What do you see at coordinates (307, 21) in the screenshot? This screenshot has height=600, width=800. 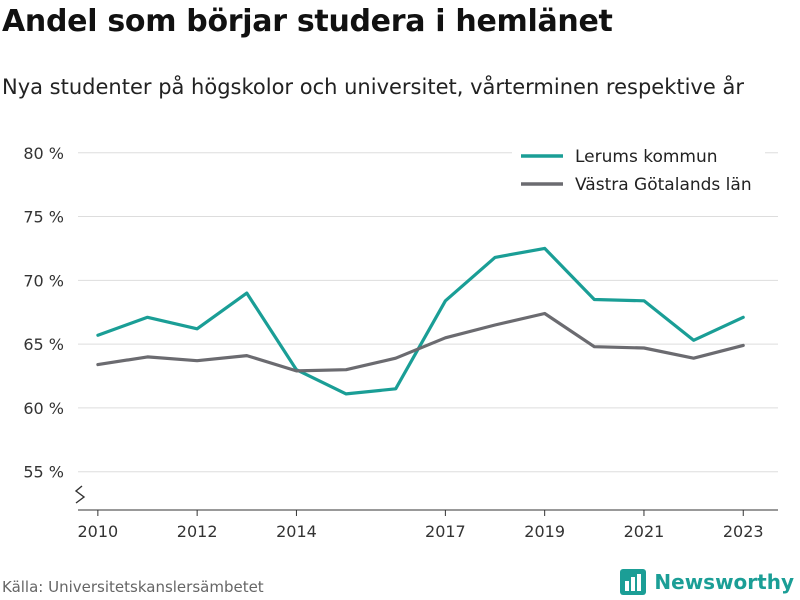 I see `chart-title: Andel som börjar studera i hemlänet` at bounding box center [307, 21].